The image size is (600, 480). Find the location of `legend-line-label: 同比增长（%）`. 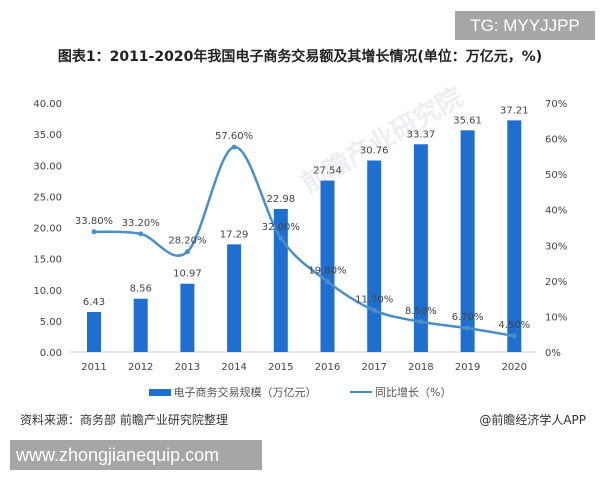

legend-line-label: 同比增长（%） is located at coordinates (413, 392).